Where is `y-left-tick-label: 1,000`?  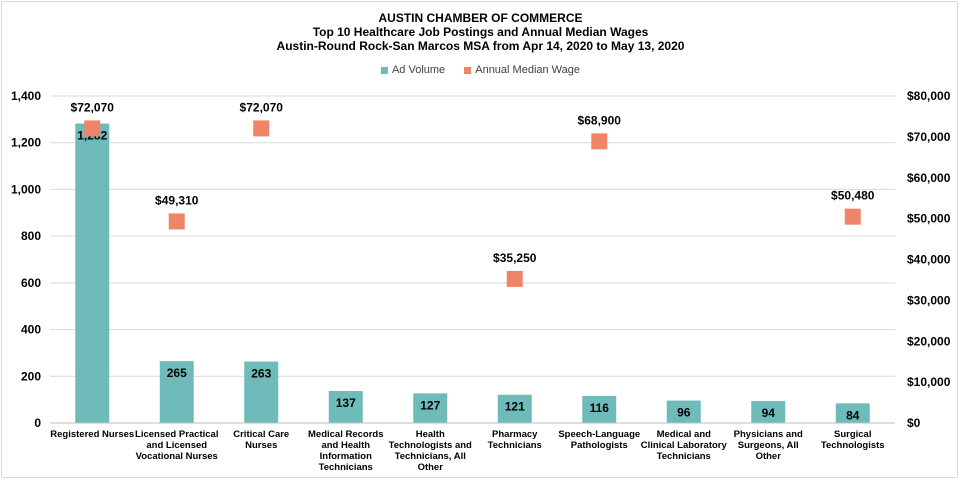 y-left-tick-label: 1,000 is located at coordinates (26, 189).